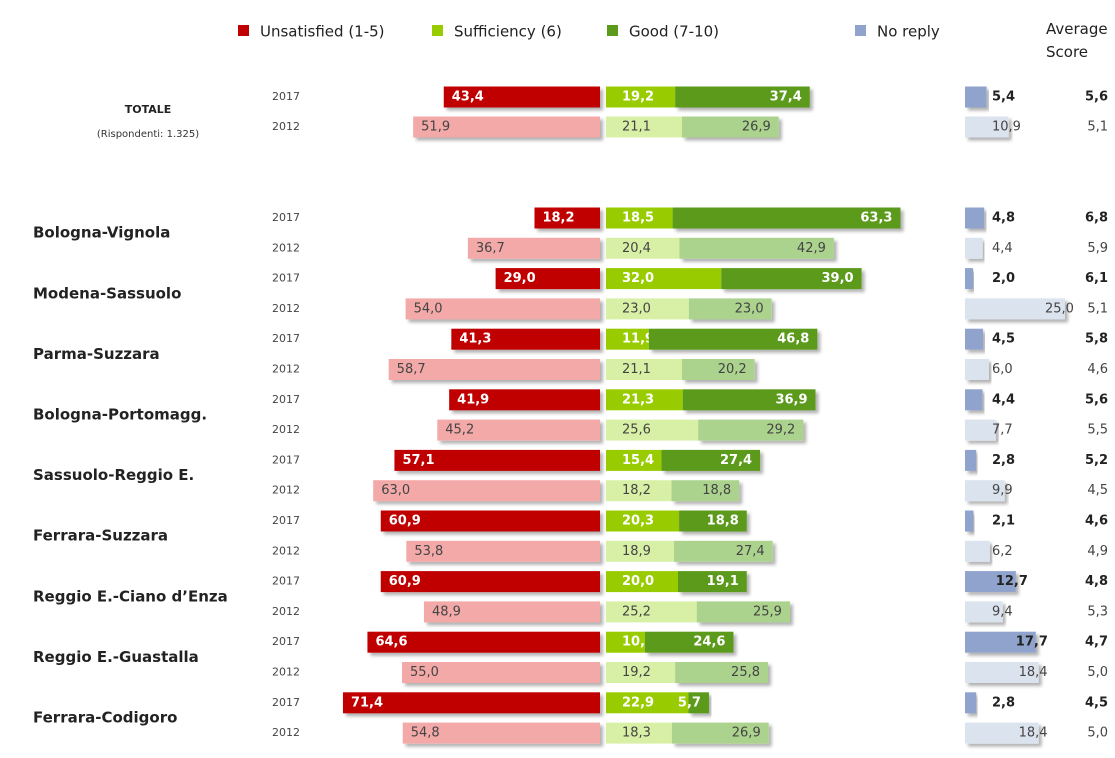 This screenshot has width=1115, height=758. Describe the element at coordinates (1096, 460) in the screenshot. I see `average-score: 5,2` at that location.